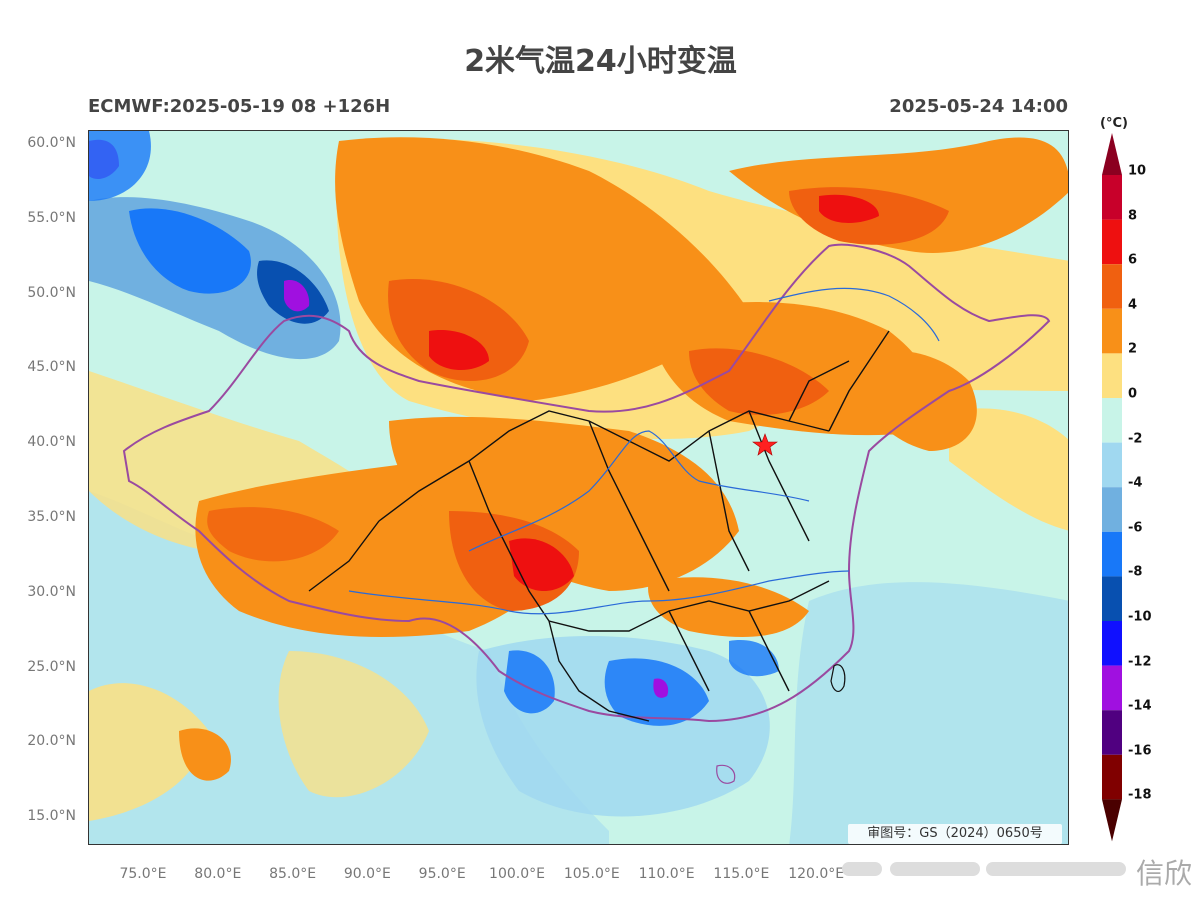  What do you see at coordinates (1135, 439) in the screenshot?
I see `colorbar-tick-label: -2` at bounding box center [1135, 439].